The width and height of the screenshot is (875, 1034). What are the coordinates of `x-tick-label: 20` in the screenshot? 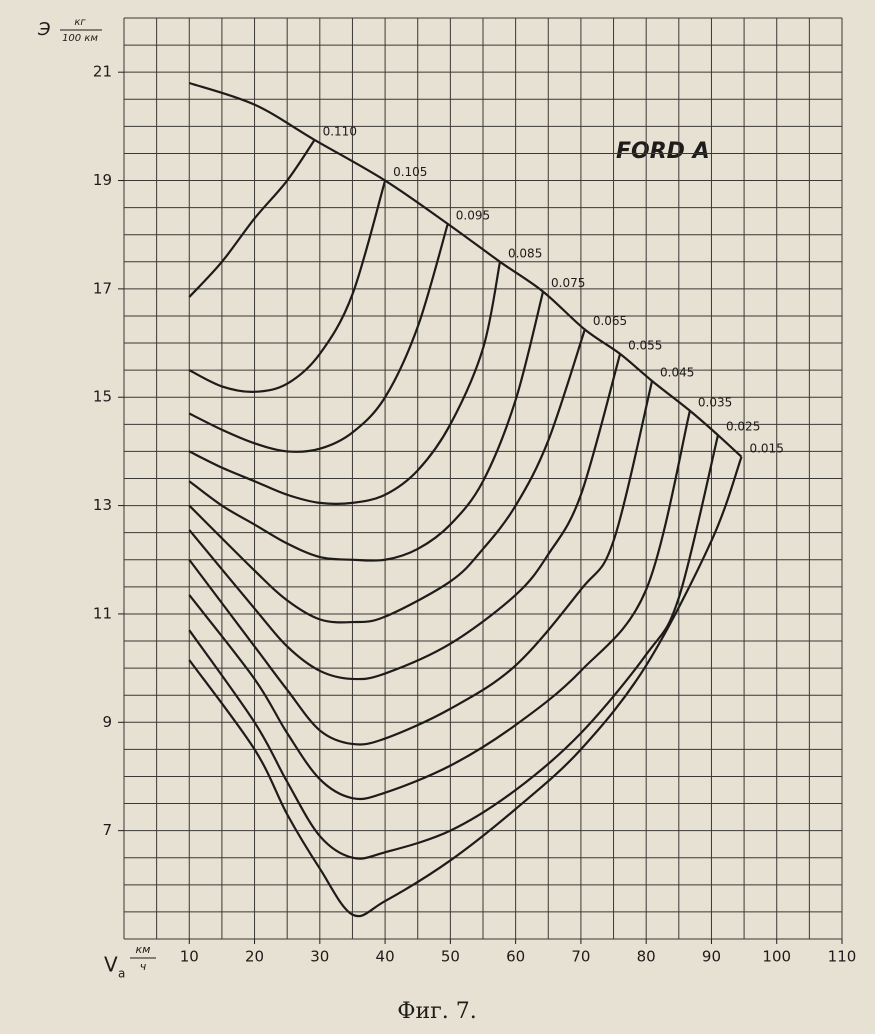 It's located at (254, 957).